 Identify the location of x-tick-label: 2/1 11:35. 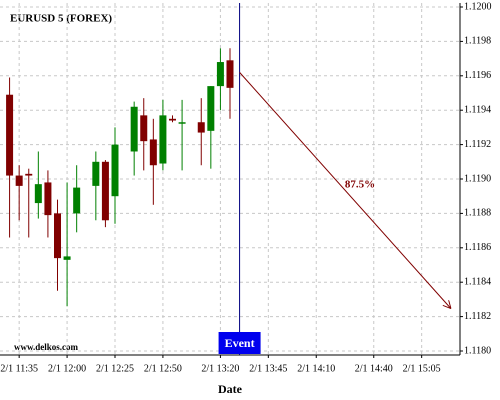
(19, 368).